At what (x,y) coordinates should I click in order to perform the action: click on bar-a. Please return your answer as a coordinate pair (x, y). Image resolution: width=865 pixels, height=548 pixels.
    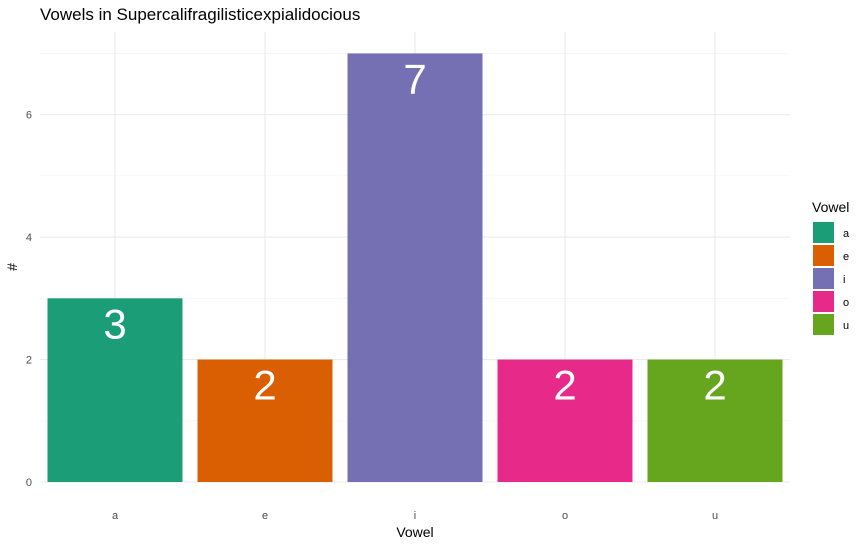
    Looking at the image, I should click on (115, 390).